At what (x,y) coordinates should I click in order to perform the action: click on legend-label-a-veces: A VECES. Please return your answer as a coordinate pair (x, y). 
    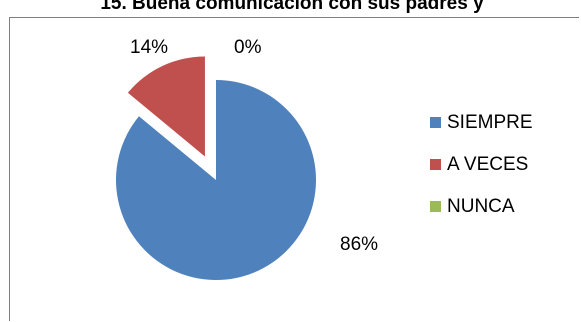
    Looking at the image, I should click on (488, 164).